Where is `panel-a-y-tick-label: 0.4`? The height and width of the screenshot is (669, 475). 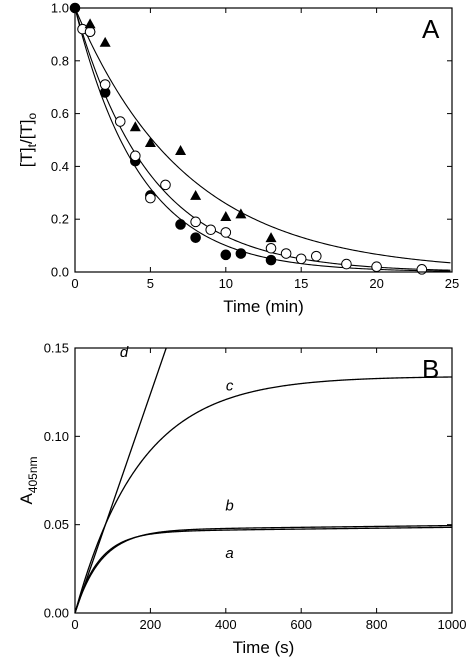 panel-a-y-tick-label: 0.4 is located at coordinates (60, 166).